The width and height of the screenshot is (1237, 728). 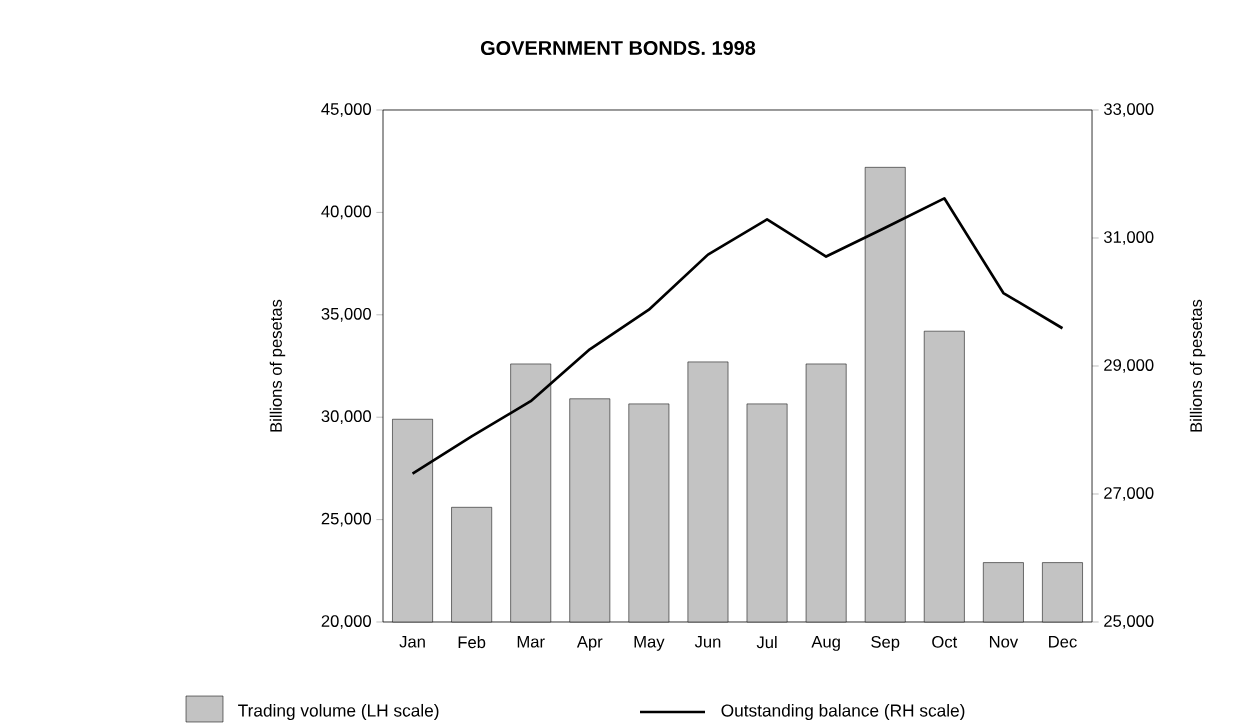 What do you see at coordinates (346, 314) in the screenshot?
I see `y-tick-label: 35,000` at bounding box center [346, 314].